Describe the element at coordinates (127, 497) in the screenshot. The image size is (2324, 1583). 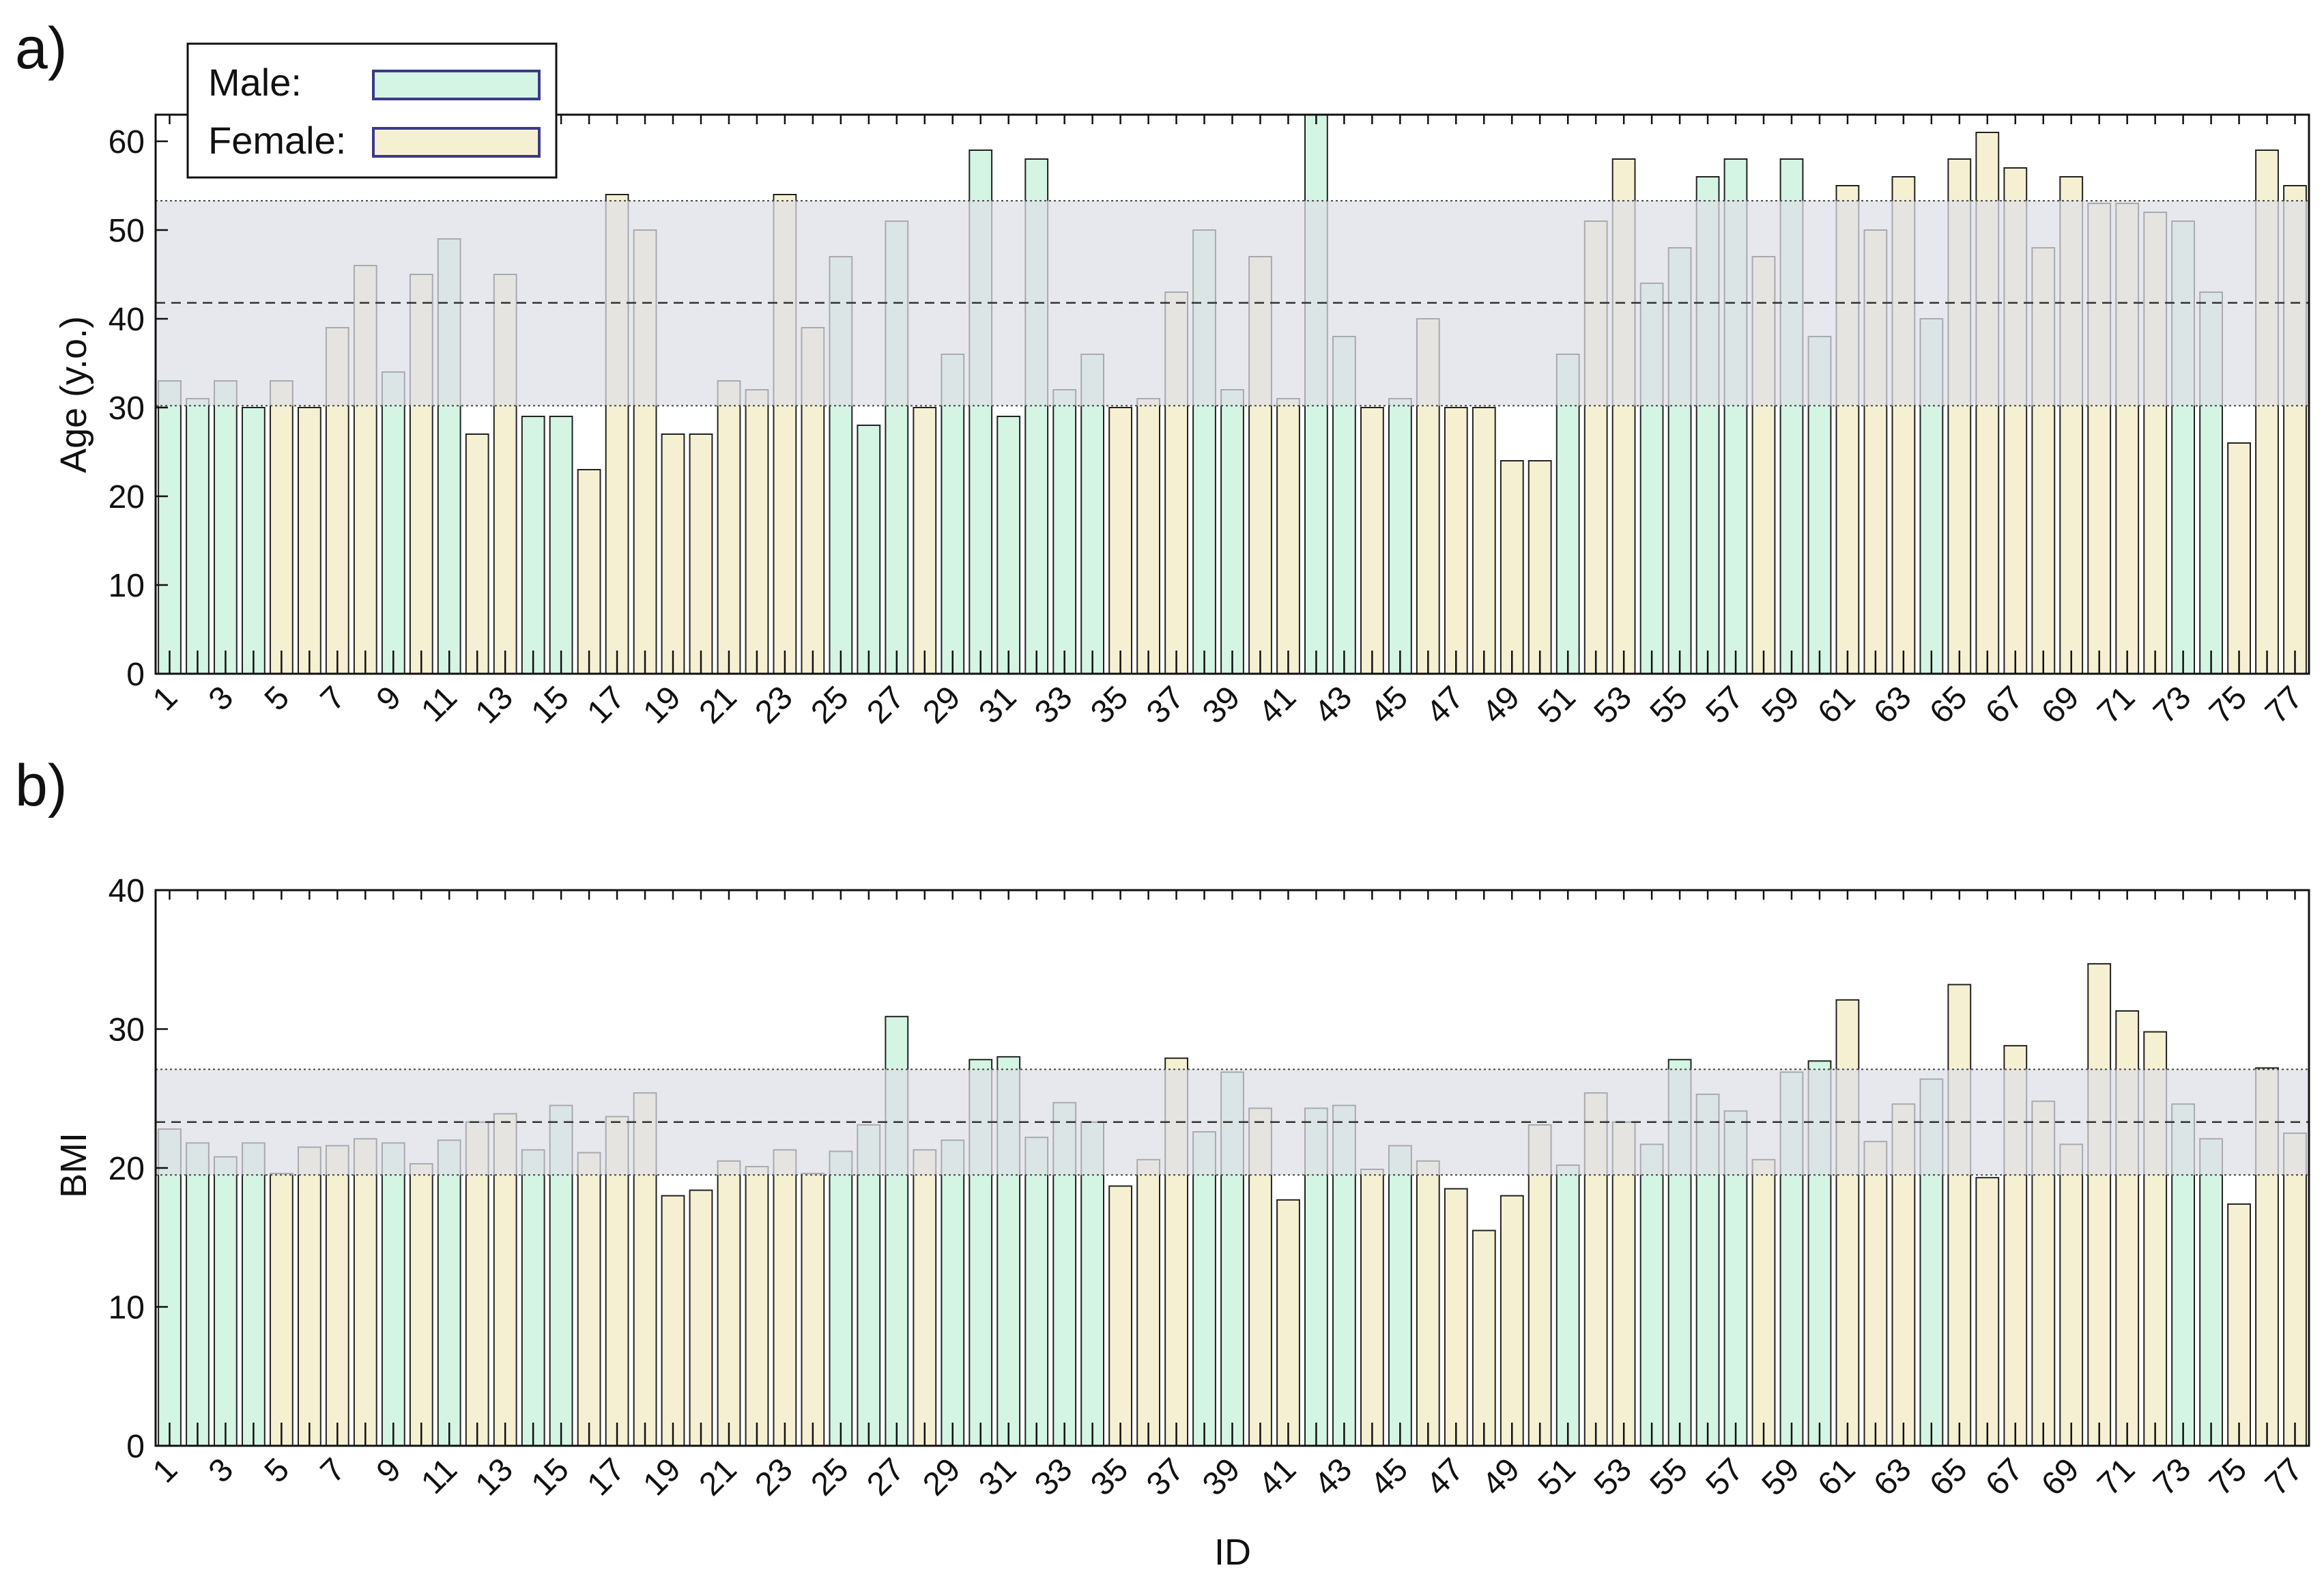
I see `y-tick-label: 20` at that location.